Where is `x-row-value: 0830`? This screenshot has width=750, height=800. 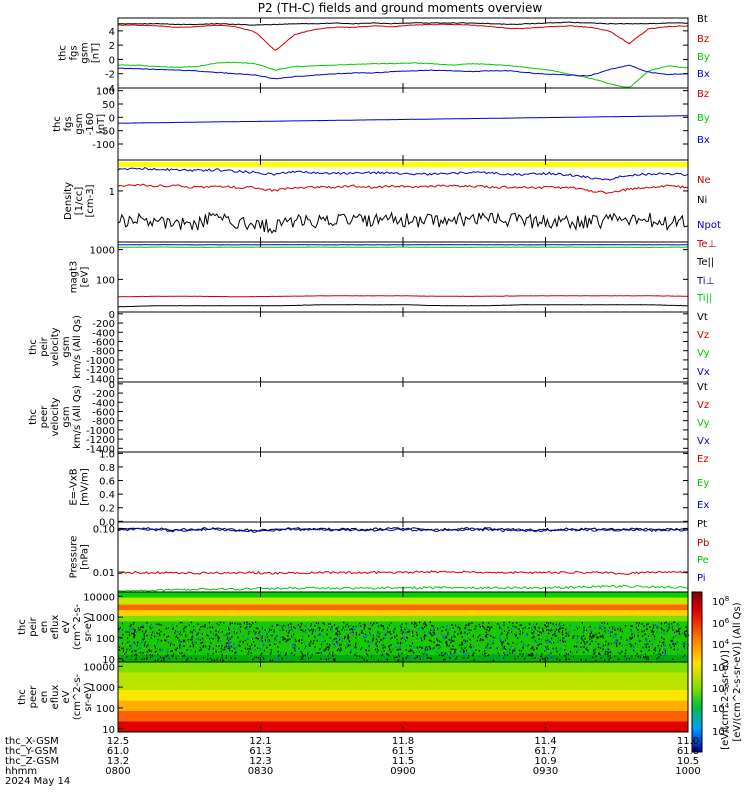
x-row-value: 0830 is located at coordinates (260, 771).